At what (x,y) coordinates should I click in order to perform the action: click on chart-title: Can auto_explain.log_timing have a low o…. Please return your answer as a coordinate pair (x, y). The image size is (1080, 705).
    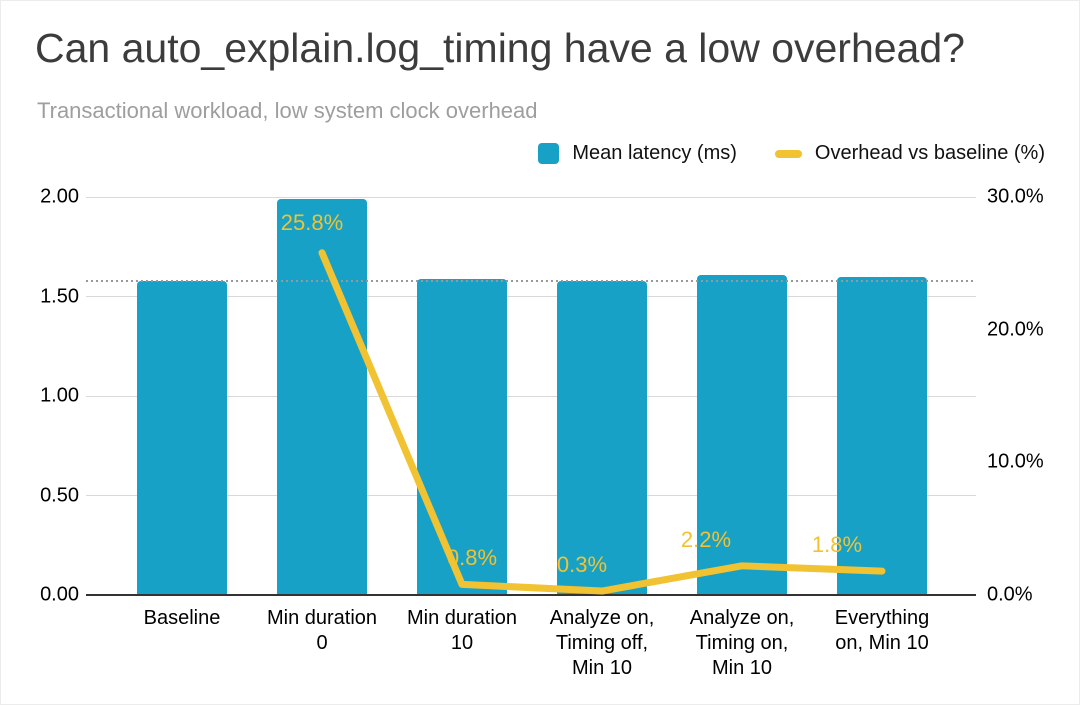
    Looking at the image, I should click on (500, 48).